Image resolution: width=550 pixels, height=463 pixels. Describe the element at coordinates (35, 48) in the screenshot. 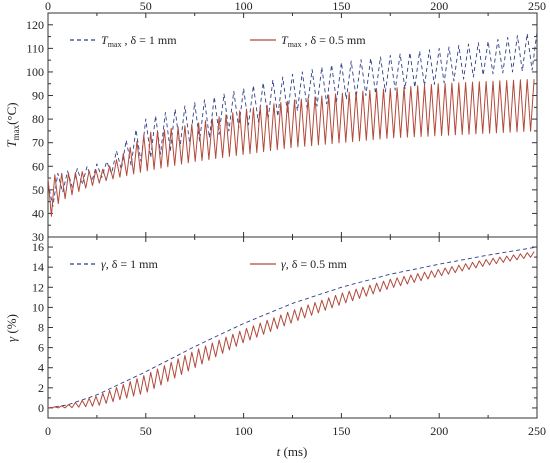

I see `top-y-tick-label: 110` at that location.